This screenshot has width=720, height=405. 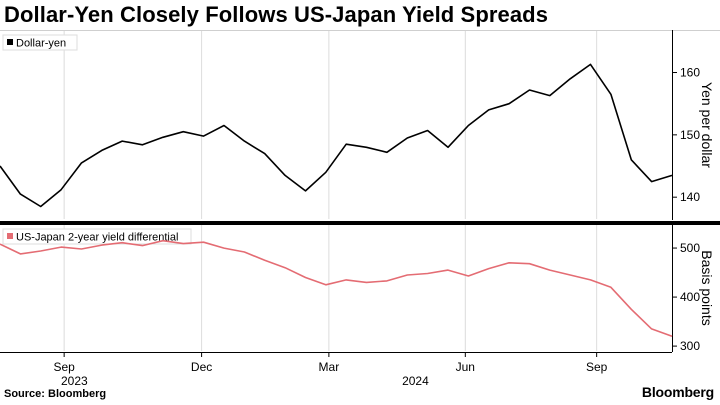 I want to click on legend-label-dollar-yen: Dollar-yen, so click(x=41, y=44).